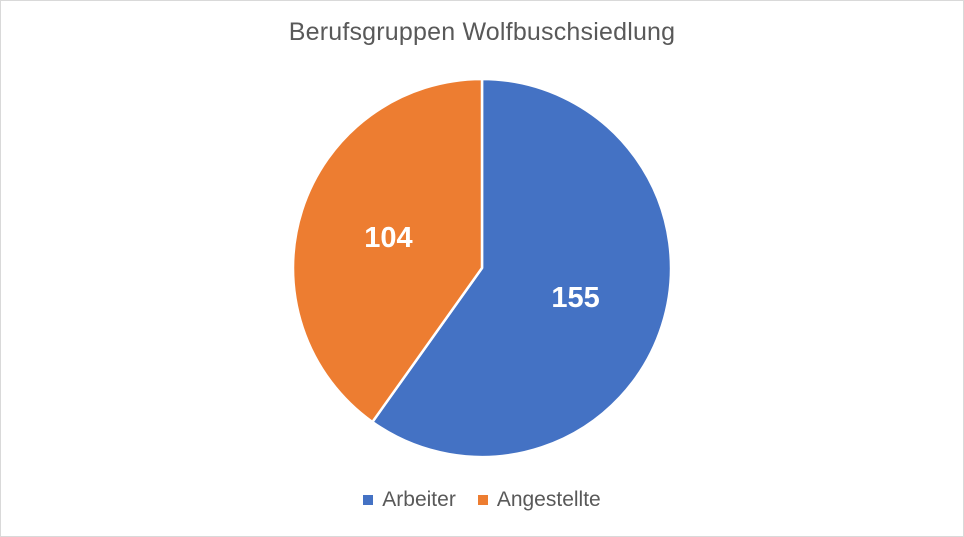 This screenshot has height=537, width=964. I want to click on data-label-angestellte: 104, so click(388, 238).